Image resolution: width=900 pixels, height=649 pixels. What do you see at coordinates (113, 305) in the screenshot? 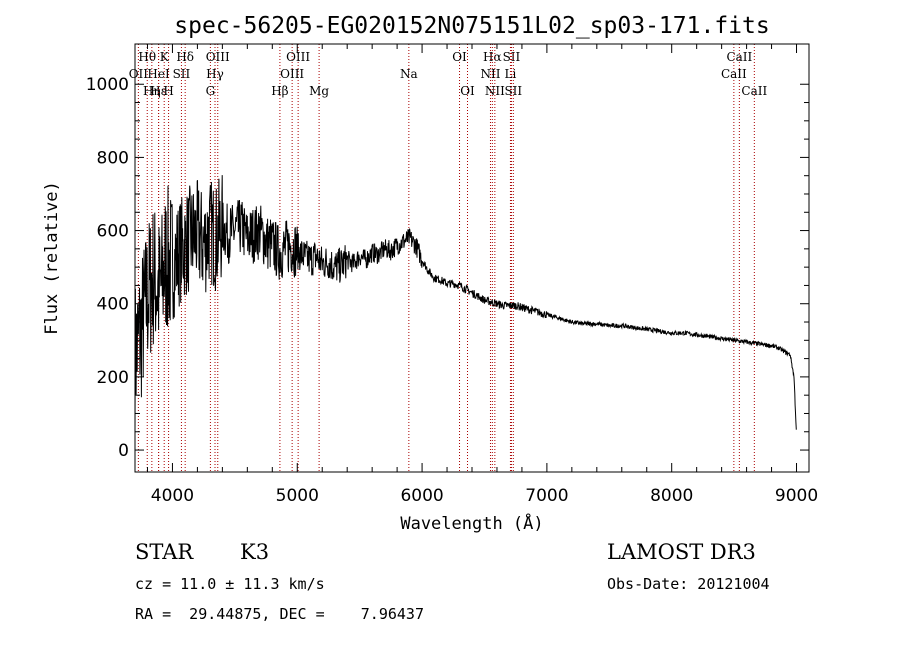
I see `y-tick-label: 400` at bounding box center [113, 305].